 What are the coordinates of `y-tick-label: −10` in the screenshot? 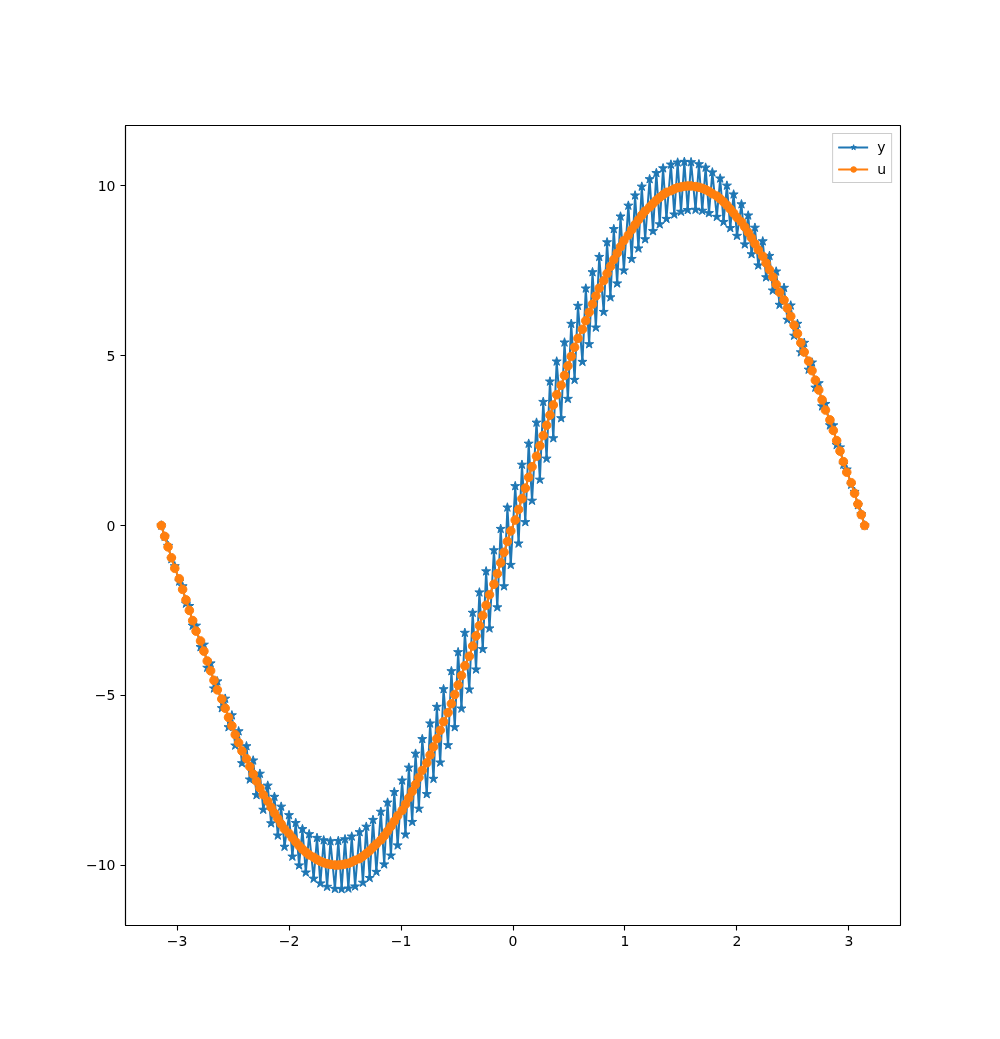 It's located at (100, 865).